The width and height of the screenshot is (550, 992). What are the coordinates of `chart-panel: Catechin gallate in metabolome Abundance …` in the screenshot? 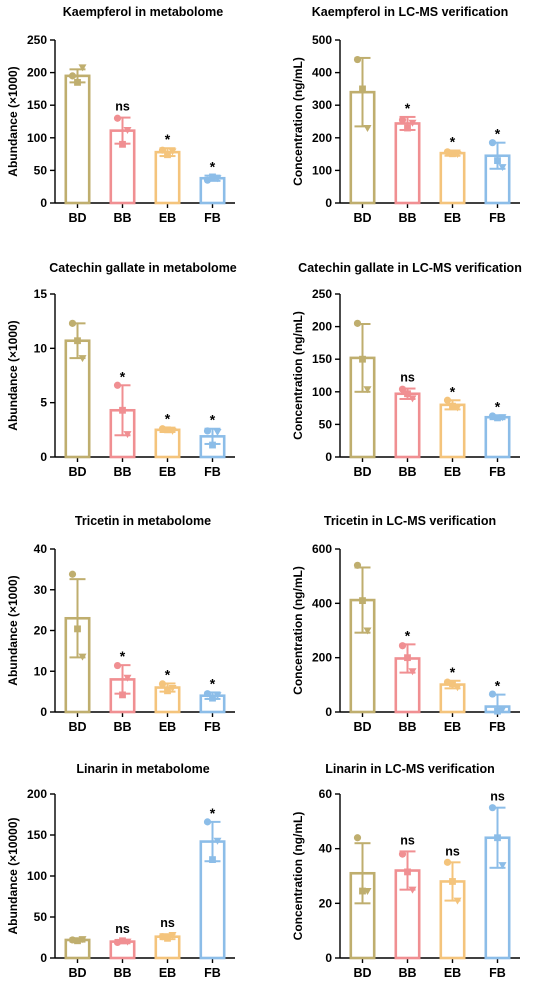 It's located at (121, 370).